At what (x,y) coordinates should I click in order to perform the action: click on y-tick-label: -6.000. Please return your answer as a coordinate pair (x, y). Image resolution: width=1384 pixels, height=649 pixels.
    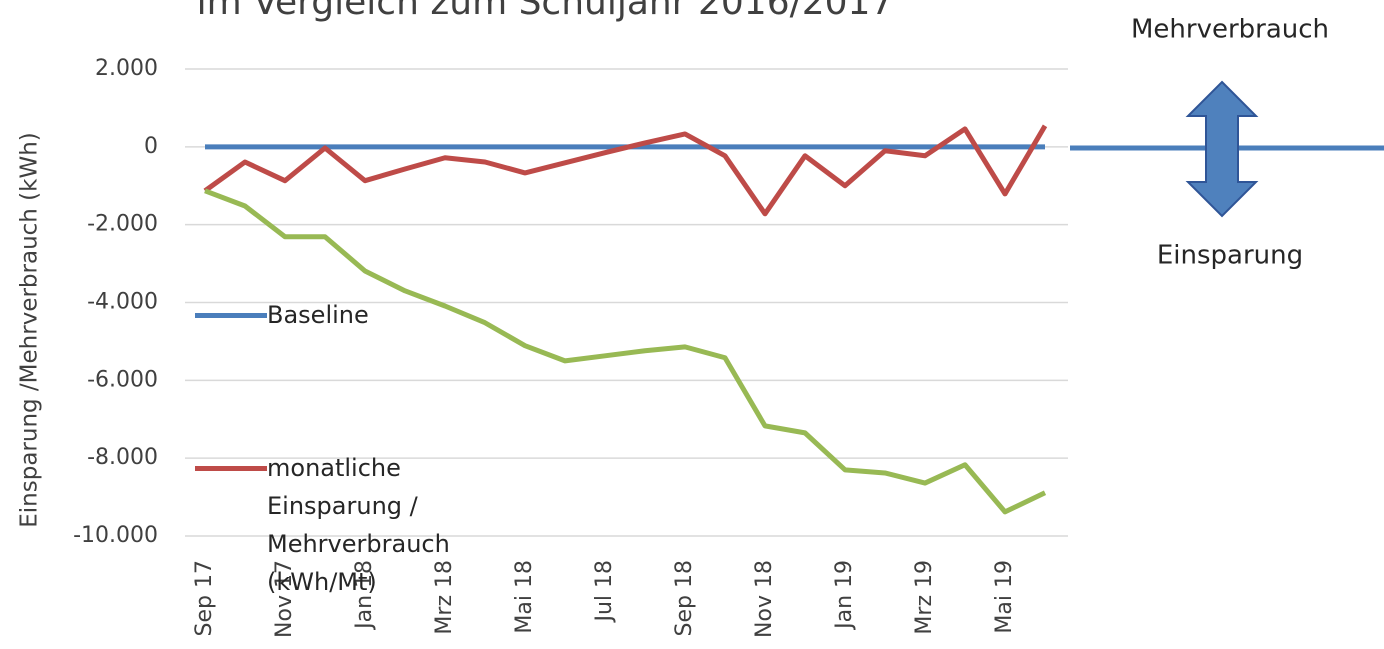
    Looking at the image, I should click on (122, 379).